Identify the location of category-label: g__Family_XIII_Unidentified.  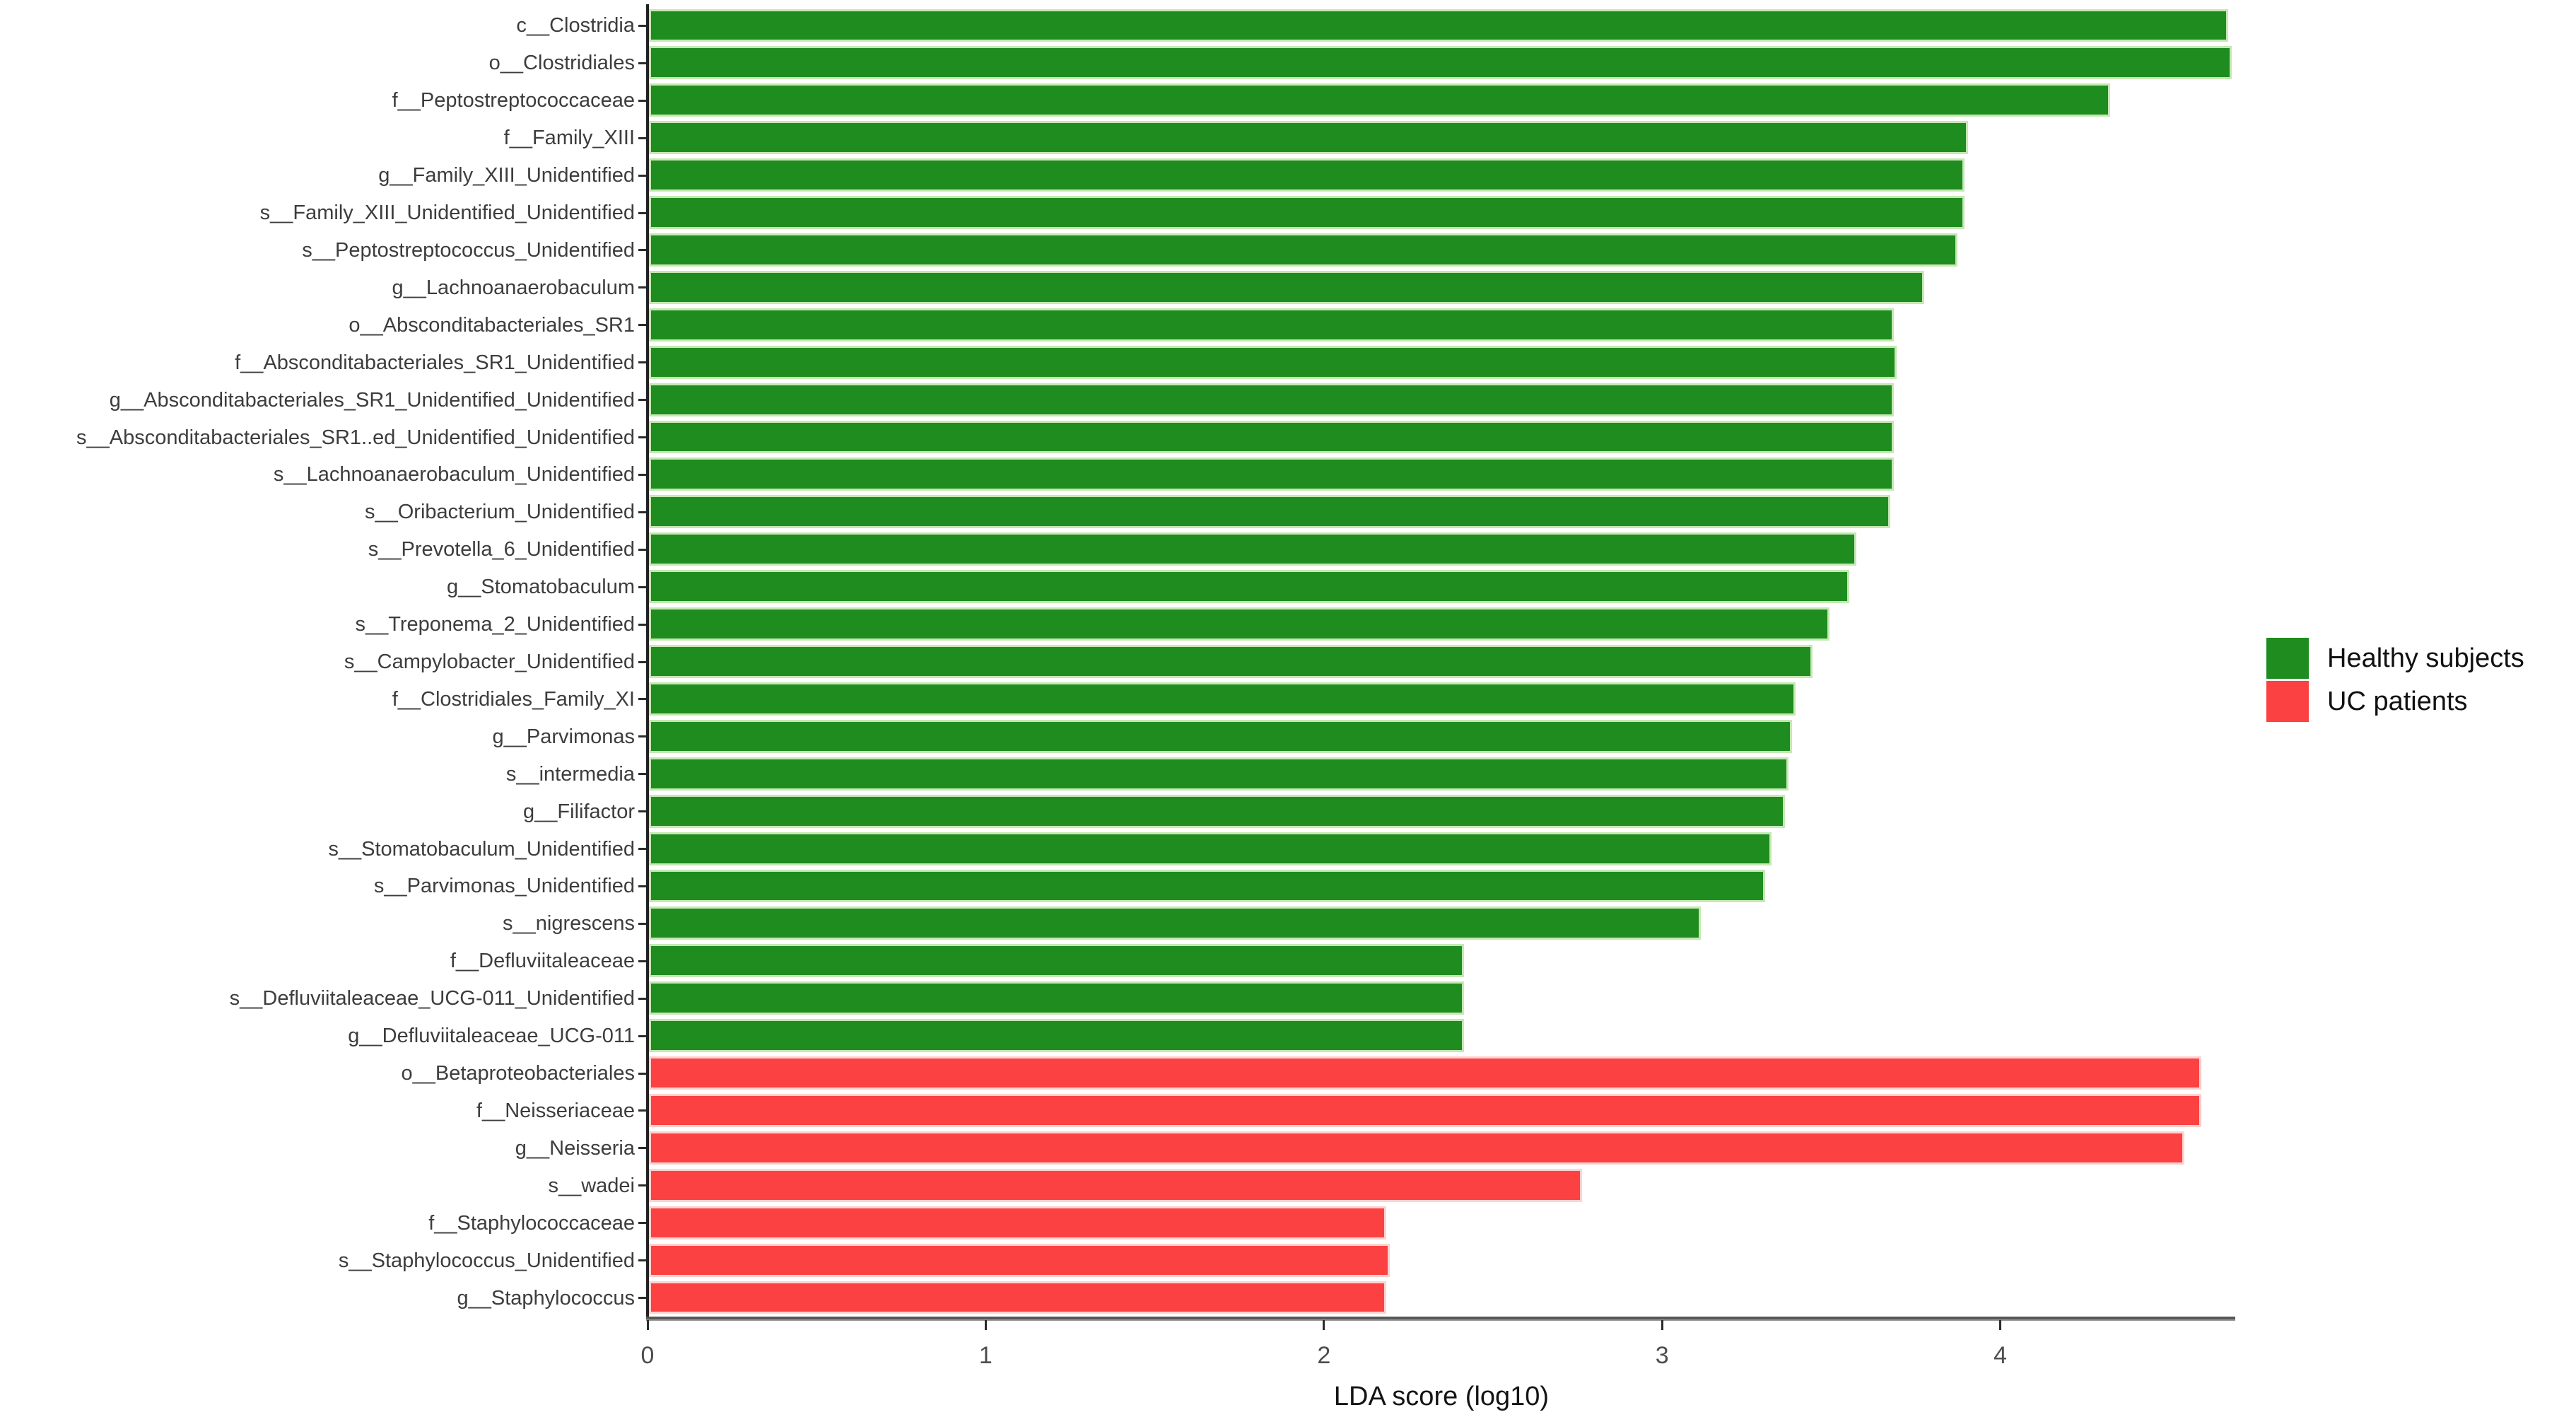
(507, 175).